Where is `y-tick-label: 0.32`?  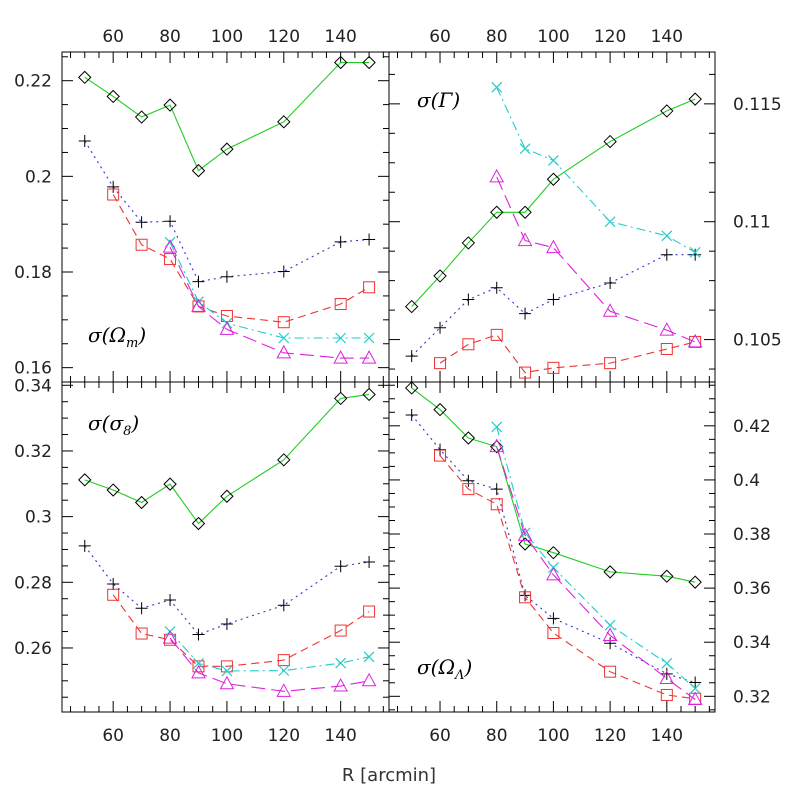 y-tick-label: 0.32 is located at coordinates (33, 452).